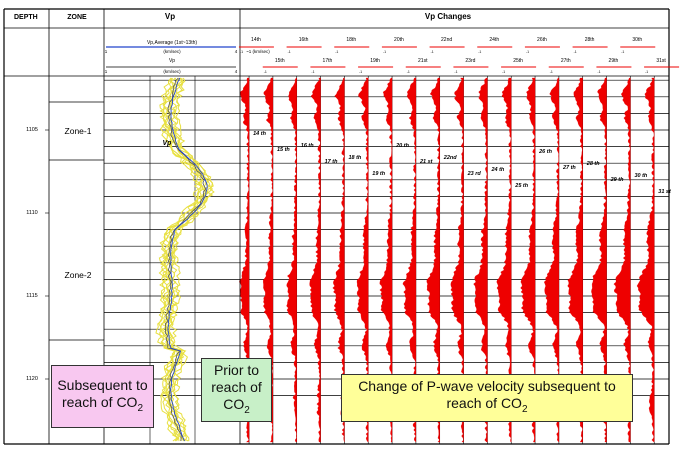 This screenshot has width=691, height=463. What do you see at coordinates (26, 17) in the screenshot?
I see `depth-header: DEPTH` at bounding box center [26, 17].